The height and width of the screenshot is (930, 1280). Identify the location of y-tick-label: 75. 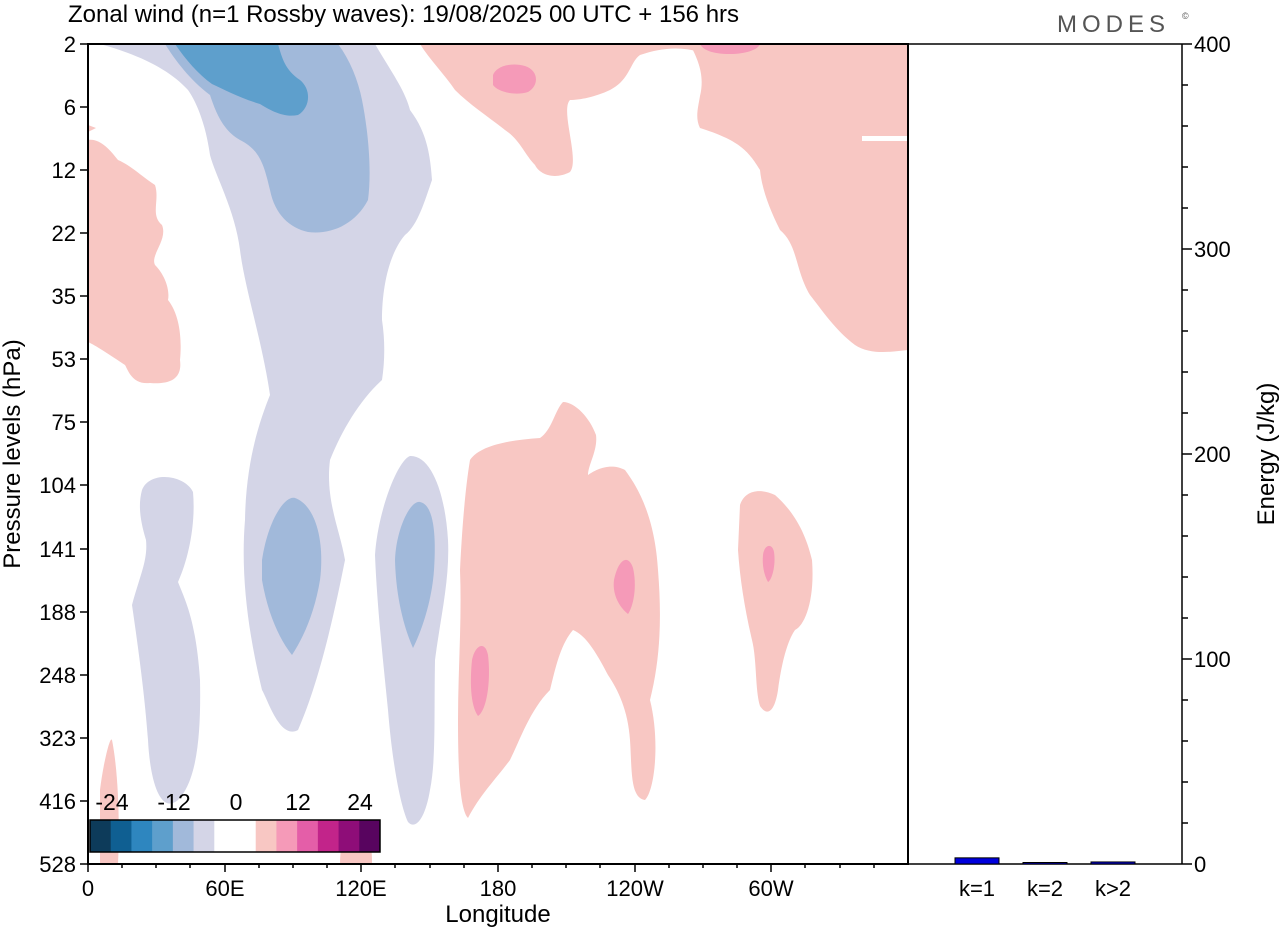
(64, 422).